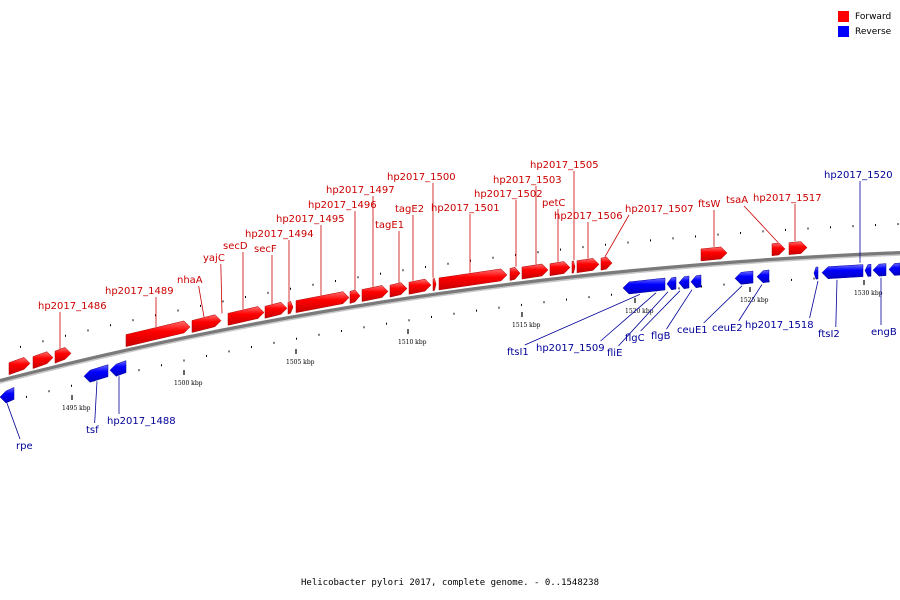 The width and height of the screenshot is (900, 600). I want to click on reverse-gene-label: hp2017_1520, so click(858, 175).